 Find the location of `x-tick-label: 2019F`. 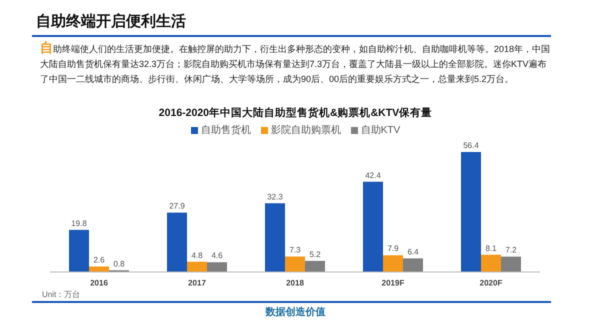

x-tick-label: 2019F is located at coordinates (393, 283).